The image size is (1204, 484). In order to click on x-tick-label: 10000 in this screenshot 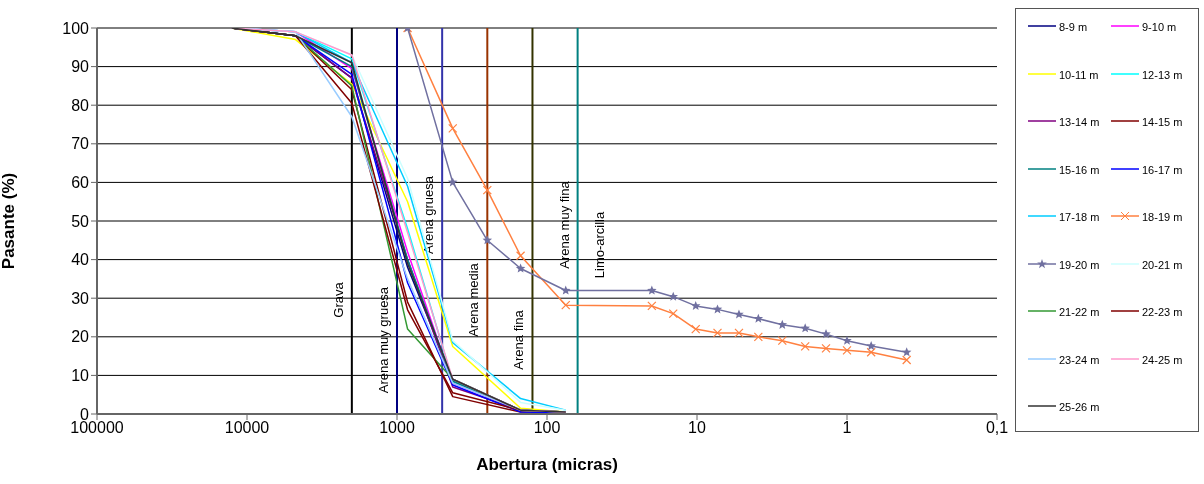, I will do `click(247, 428)`.